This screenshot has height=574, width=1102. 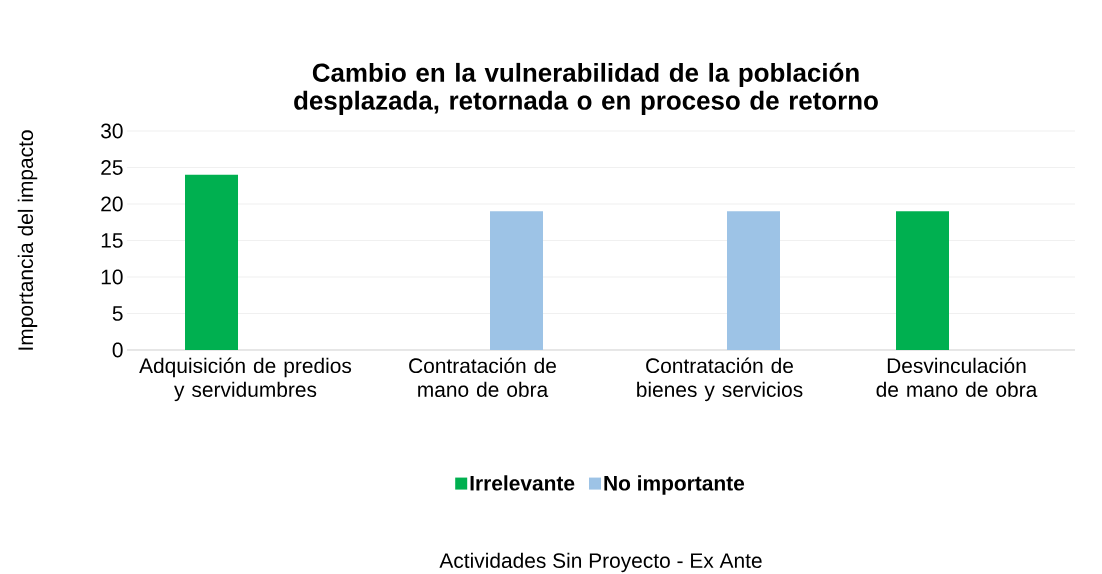 I want to click on y-tick-label: 20, so click(x=112, y=204).